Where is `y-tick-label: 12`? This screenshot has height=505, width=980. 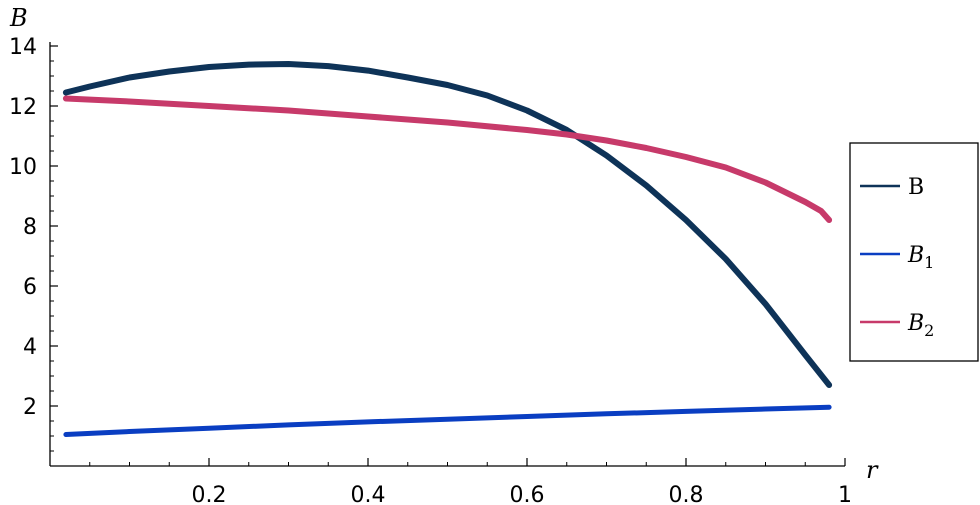 y-tick-label: 12 is located at coordinates (23, 107).